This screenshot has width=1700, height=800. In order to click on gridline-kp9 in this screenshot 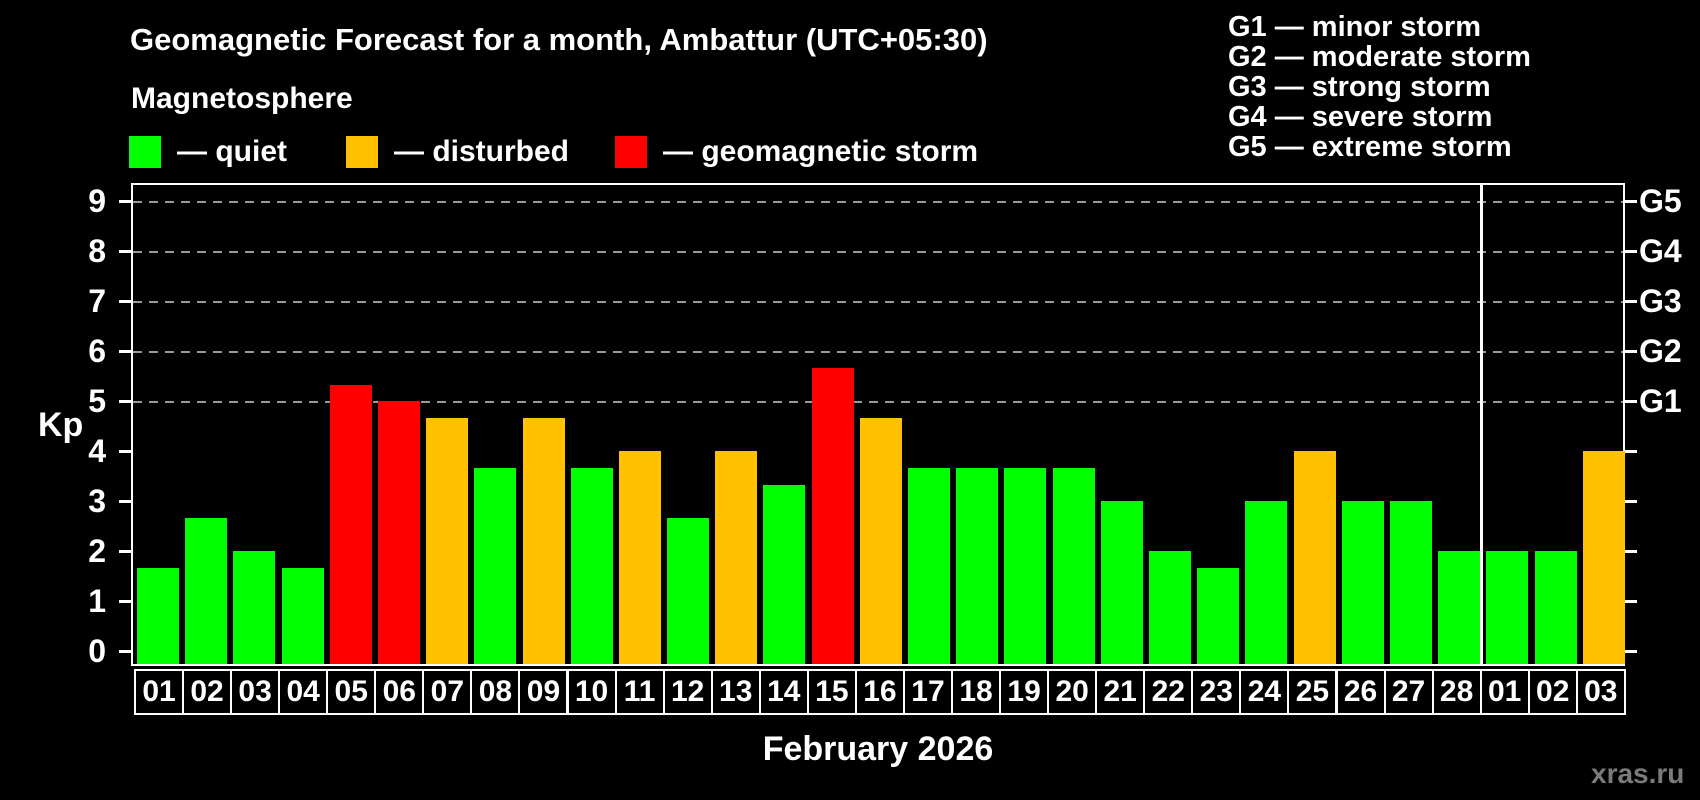, I will do `click(878, 202)`.